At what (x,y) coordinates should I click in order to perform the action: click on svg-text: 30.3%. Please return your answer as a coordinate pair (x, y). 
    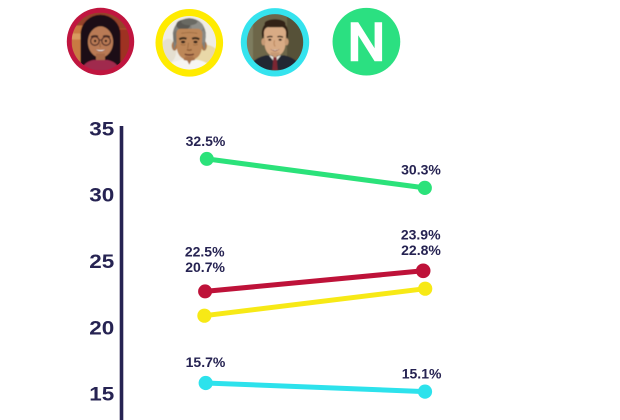
    Looking at the image, I should click on (421, 170).